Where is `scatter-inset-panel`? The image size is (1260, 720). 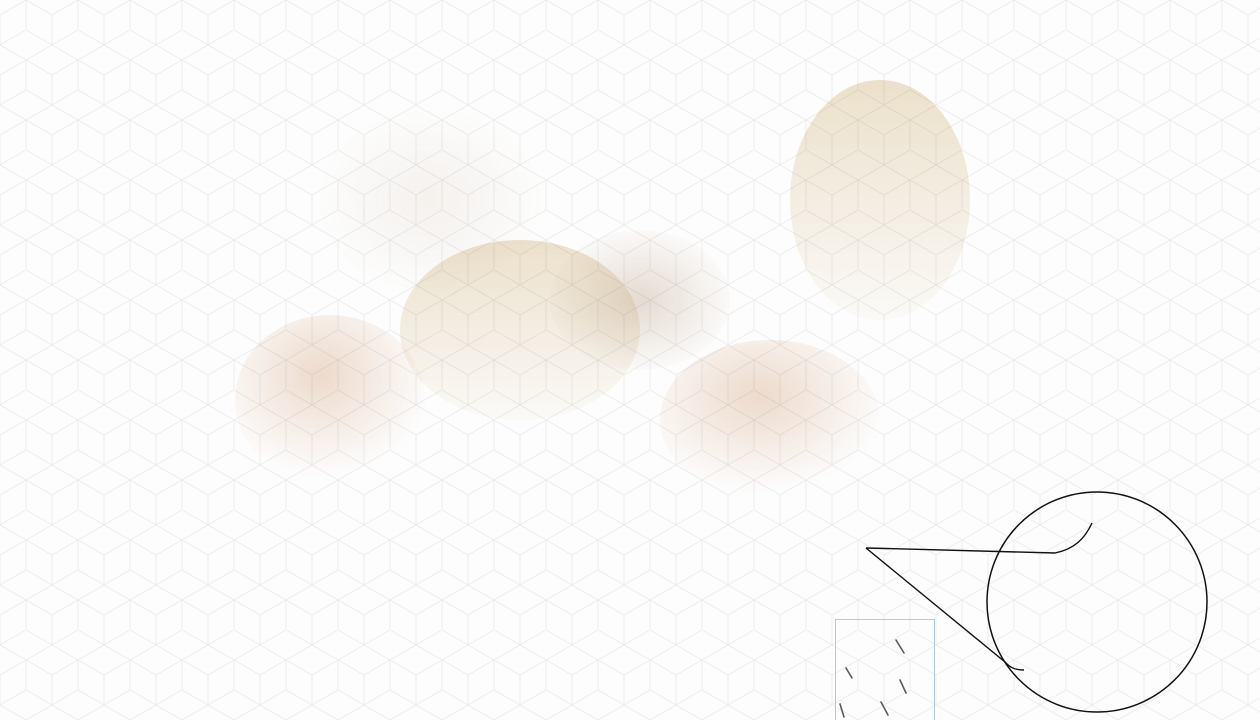
scatter-inset-panel is located at coordinates (885, 669).